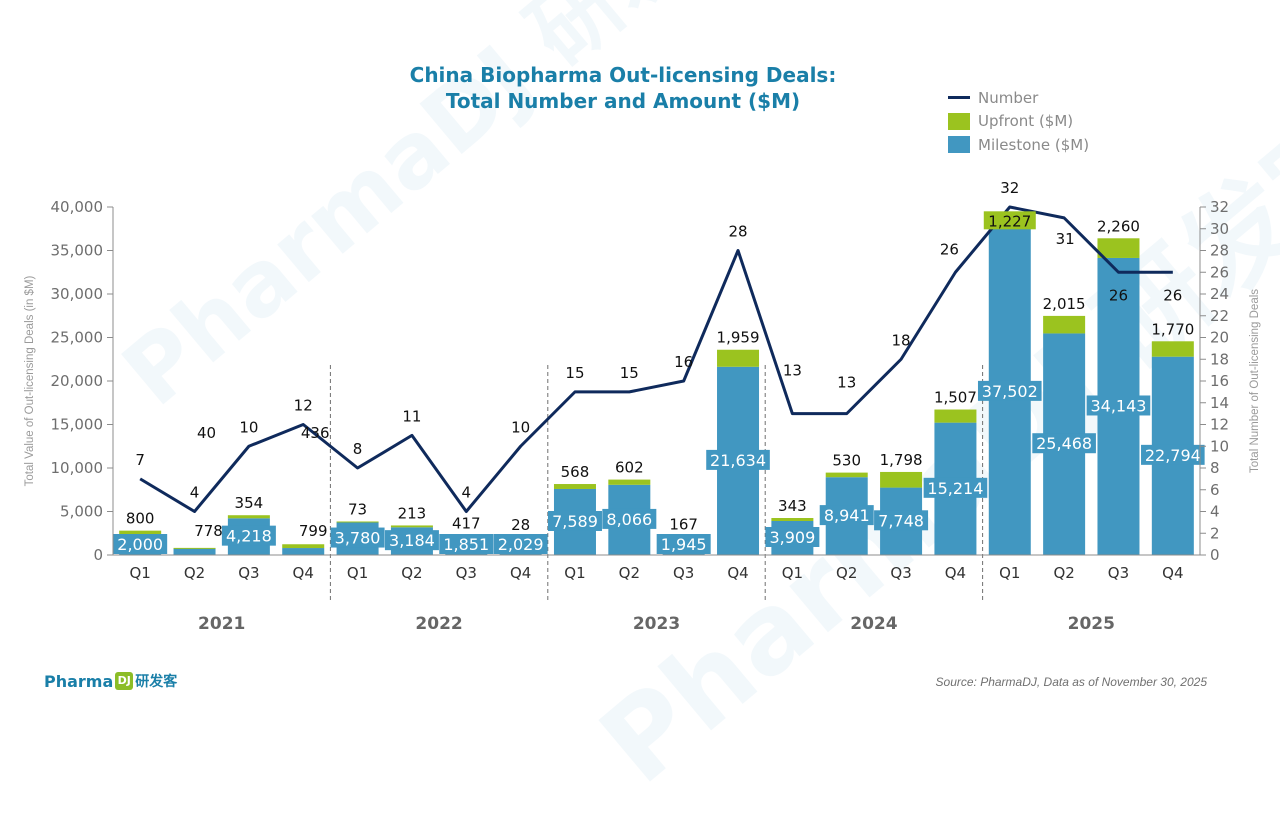 The width and height of the screenshot is (1280, 813). What do you see at coordinates (1215, 555) in the screenshot?
I see `y-tick-label-right: 0` at bounding box center [1215, 555].